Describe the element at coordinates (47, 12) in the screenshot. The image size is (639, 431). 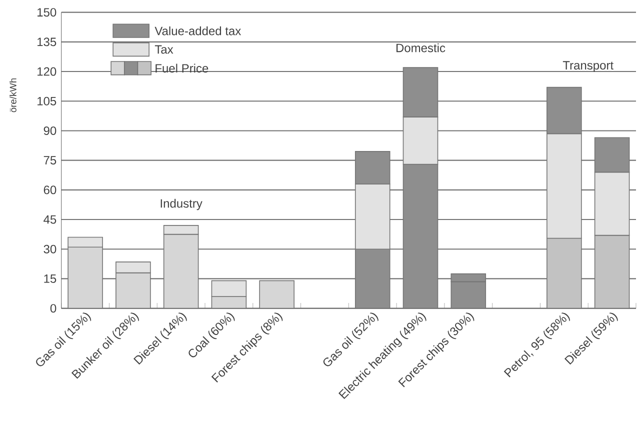
I see `y-tick-label: 150` at that location.